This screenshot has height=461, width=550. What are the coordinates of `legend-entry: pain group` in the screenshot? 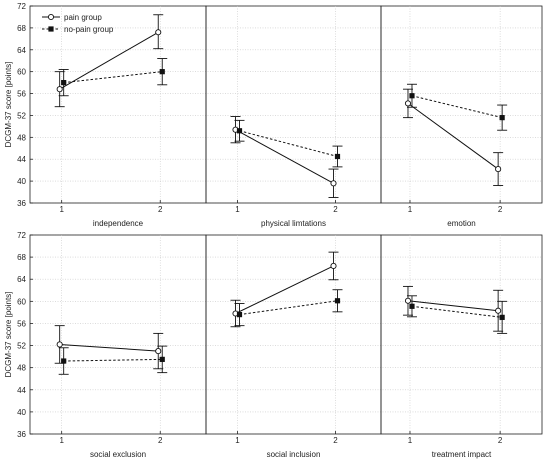 It's located at (83, 17).